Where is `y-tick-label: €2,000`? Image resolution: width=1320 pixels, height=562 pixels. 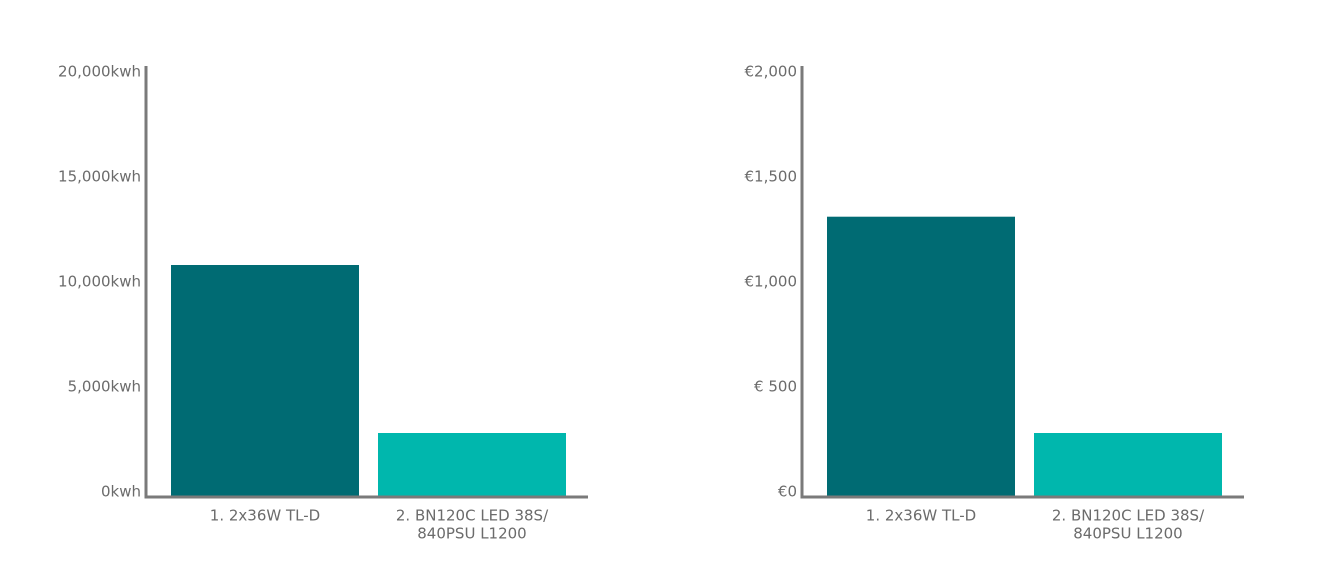 y-tick-label: €2,000 is located at coordinates (771, 72).